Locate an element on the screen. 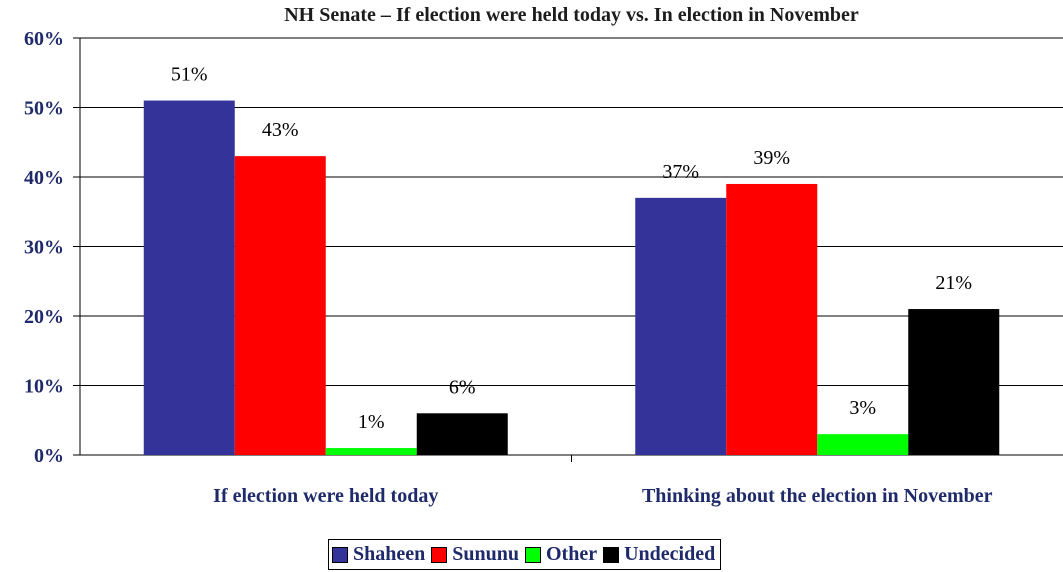  data-label: 1% is located at coordinates (371, 422).